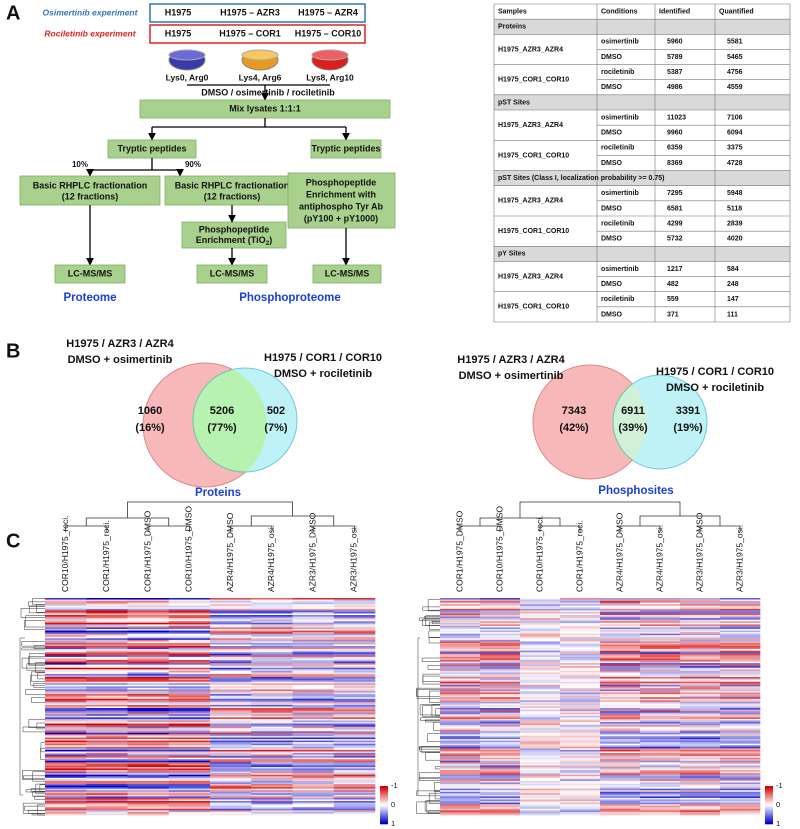 This screenshot has width=800, height=829. Describe the element at coordinates (234, 235) in the screenshot. I see `tio2-box` at that location.